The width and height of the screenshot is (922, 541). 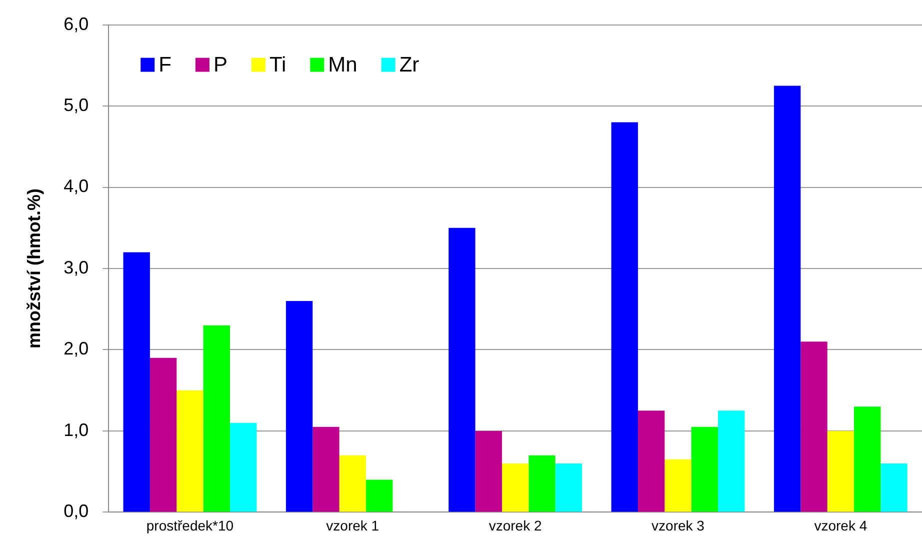 I want to click on x-tick-label: vzorek 3, so click(x=678, y=525).